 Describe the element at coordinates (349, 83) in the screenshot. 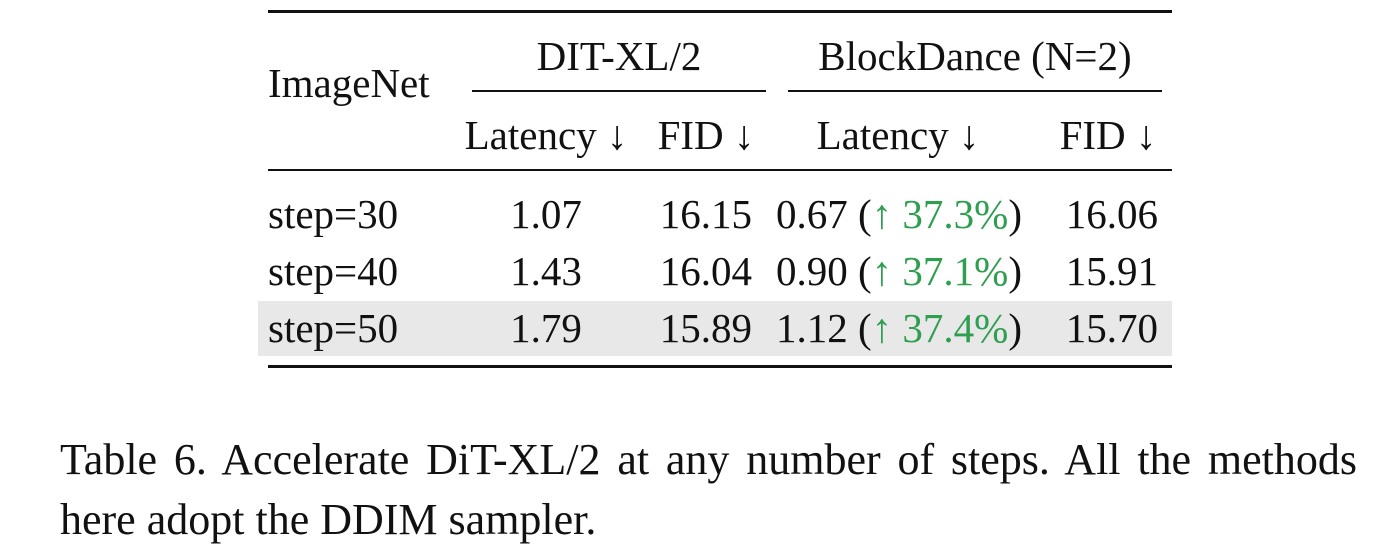

I see `corner-header: ImageNet` at that location.